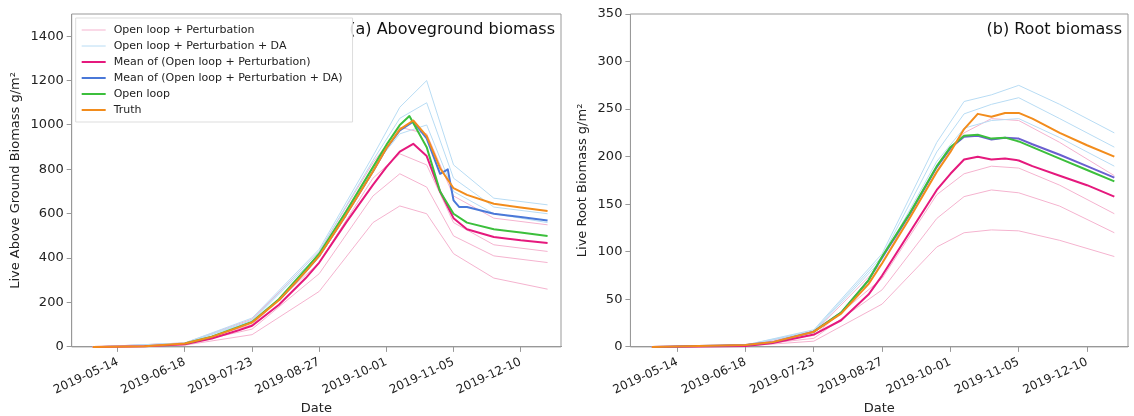  What do you see at coordinates (200, 45) in the screenshot?
I see `legend-label: Open loop + Perturbation + DA` at bounding box center [200, 45].